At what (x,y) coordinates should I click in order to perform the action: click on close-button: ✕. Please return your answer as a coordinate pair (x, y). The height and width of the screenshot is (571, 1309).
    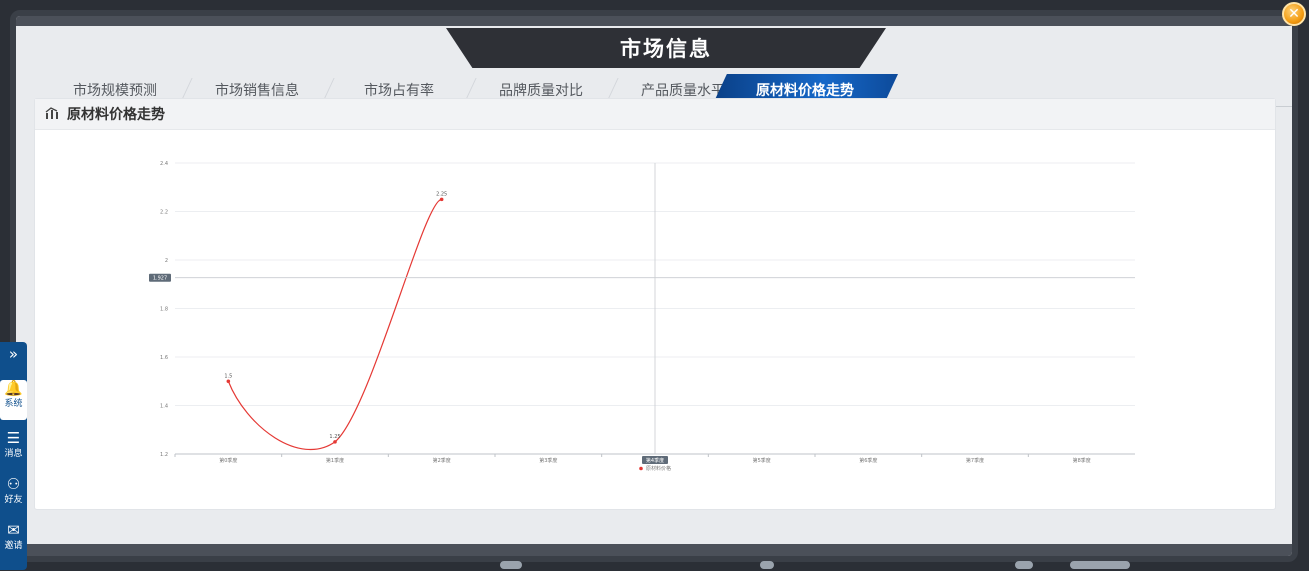
    Looking at the image, I should click on (1294, 14).